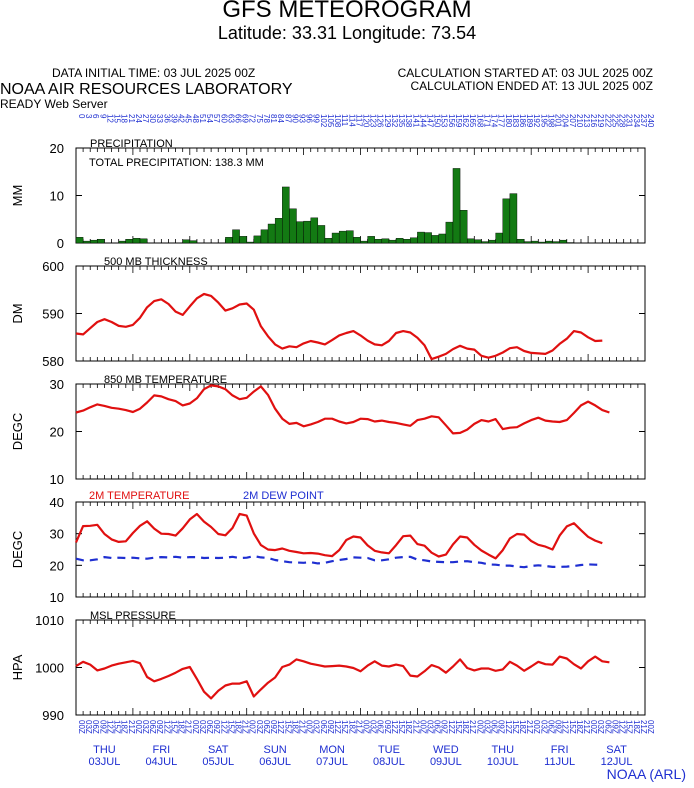 This screenshot has height=788, width=694. I want to click on date-label: 03JUL, so click(105, 762).